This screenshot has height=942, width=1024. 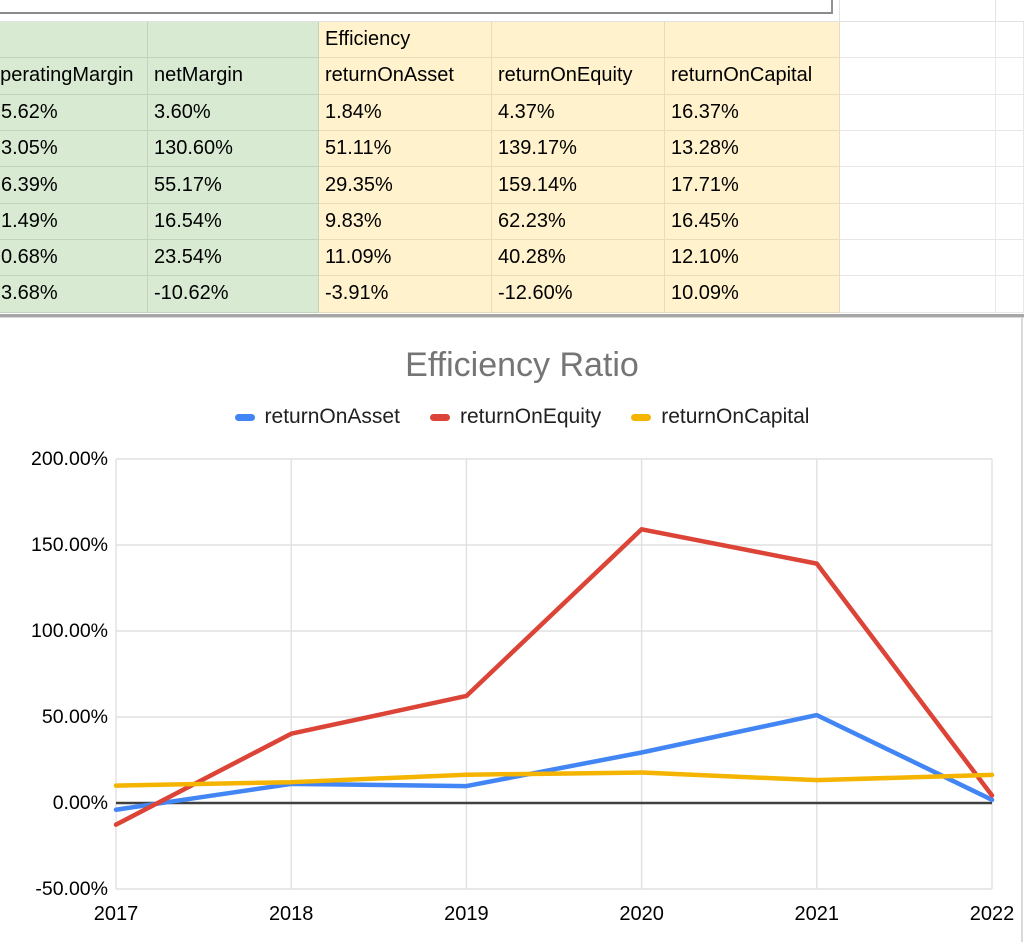 What do you see at coordinates (69, 631) in the screenshot?
I see `y-axis-tick-label: 100.00%` at bounding box center [69, 631].